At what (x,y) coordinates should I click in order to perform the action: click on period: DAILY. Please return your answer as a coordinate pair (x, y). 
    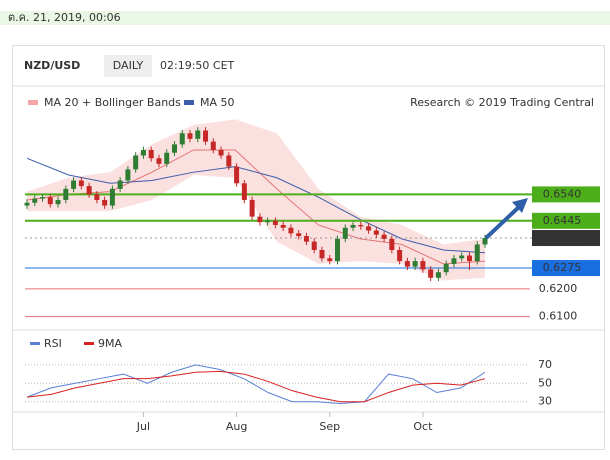
    Looking at the image, I should click on (128, 65).